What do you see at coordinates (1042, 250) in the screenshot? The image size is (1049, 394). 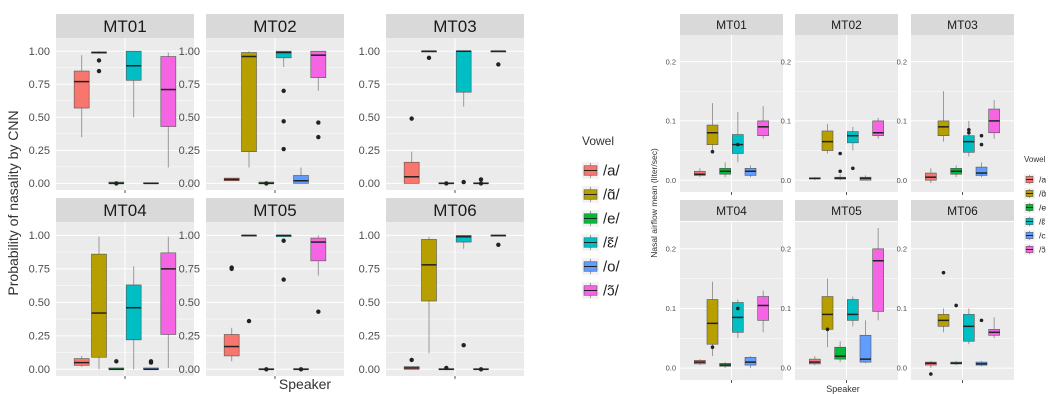 I see `legend-label: /ɔ̃` at bounding box center [1042, 250].